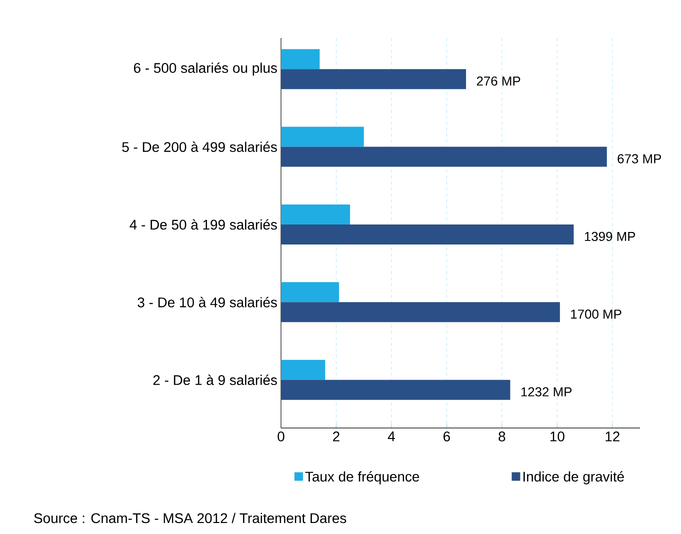 This screenshot has width=681, height=534. Describe the element at coordinates (362, 477) in the screenshot. I see `legend-label: Taux de fréquence` at that location.